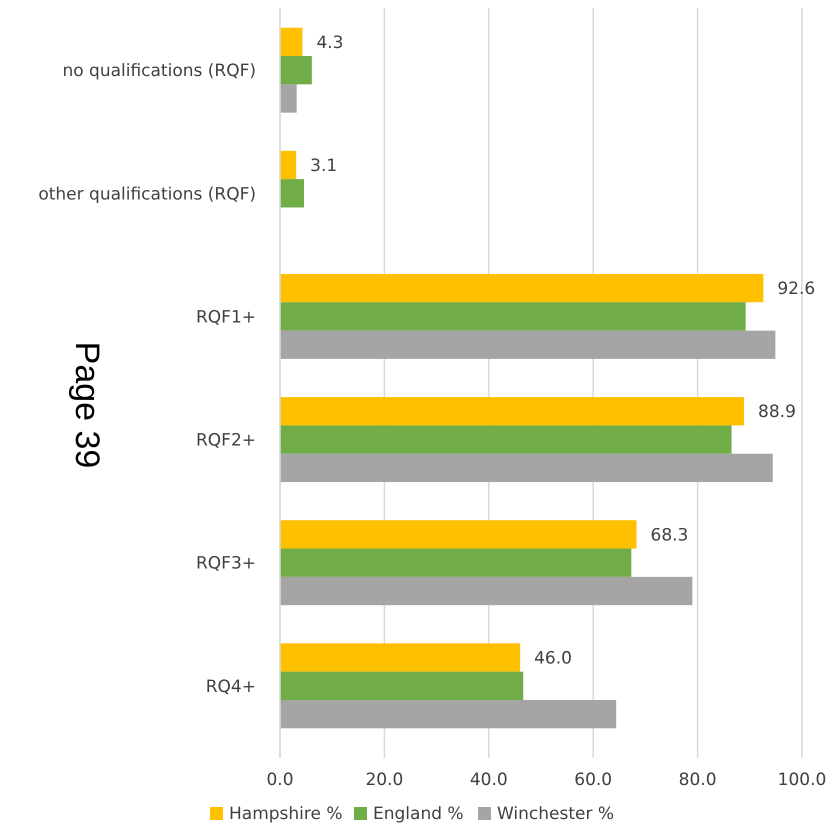 Image resolution: width=829 pixels, height=831 pixels. Describe the element at coordinates (697, 780) in the screenshot. I see `x-tick-label: 80.0` at that location.